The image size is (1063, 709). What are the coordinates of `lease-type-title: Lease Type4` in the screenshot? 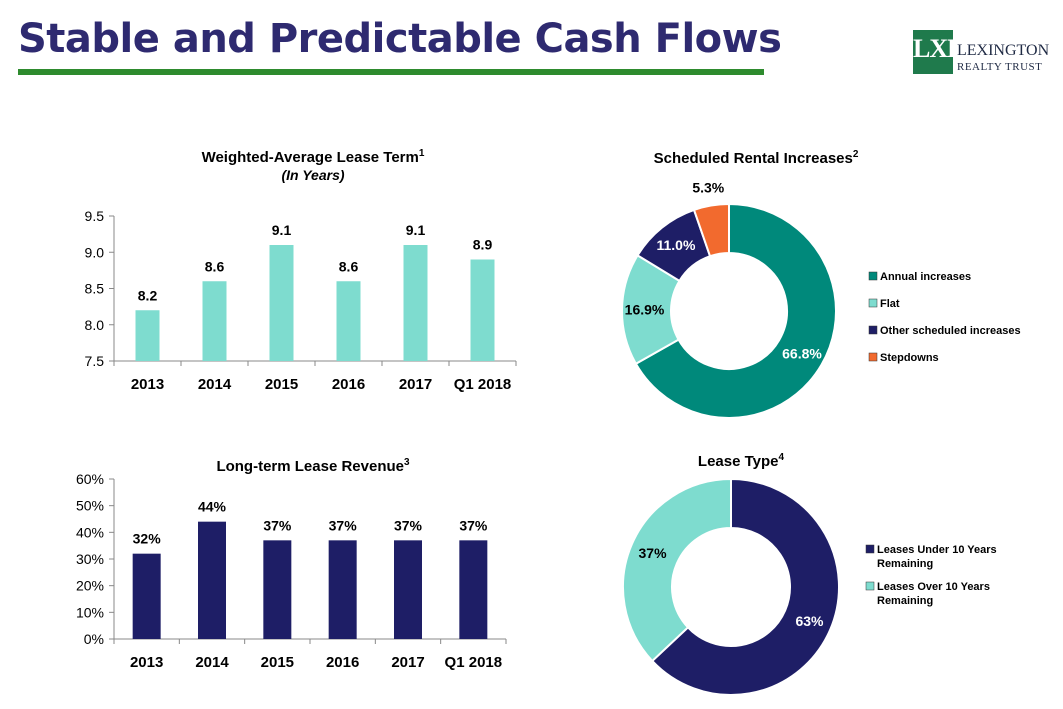 It's located at (741, 461).